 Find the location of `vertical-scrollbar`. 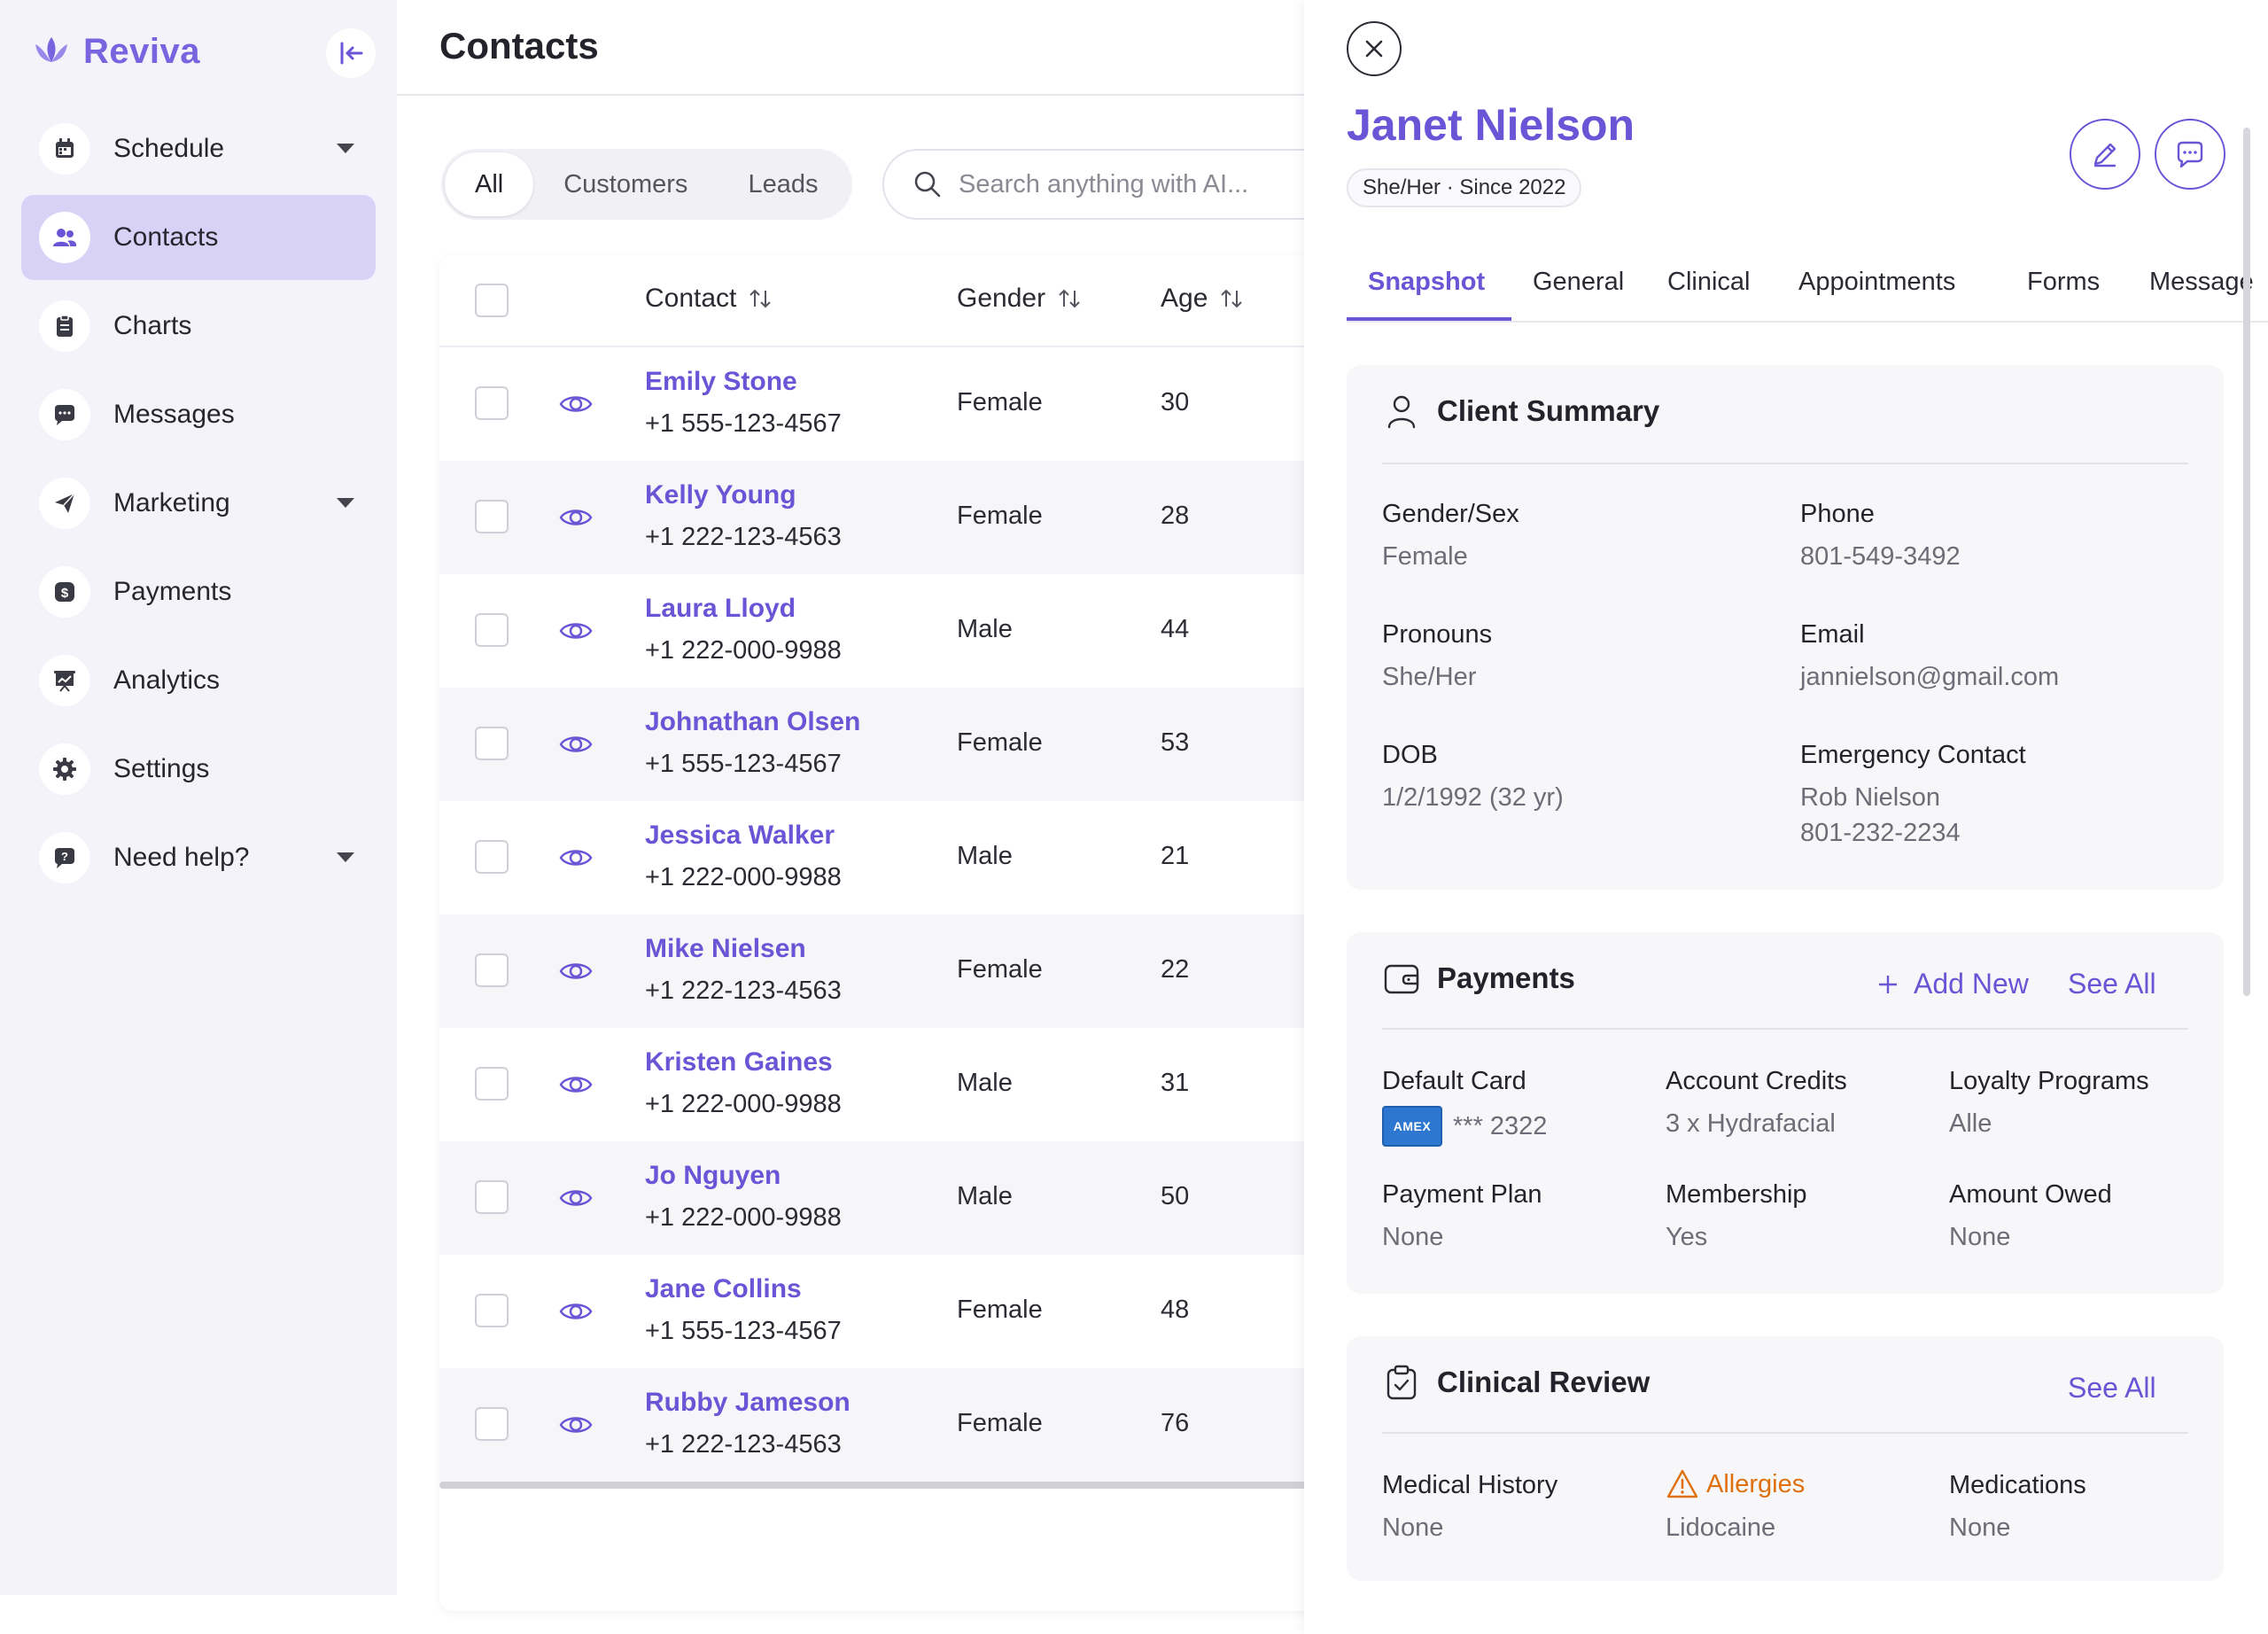

vertical-scrollbar is located at coordinates (2246, 562).